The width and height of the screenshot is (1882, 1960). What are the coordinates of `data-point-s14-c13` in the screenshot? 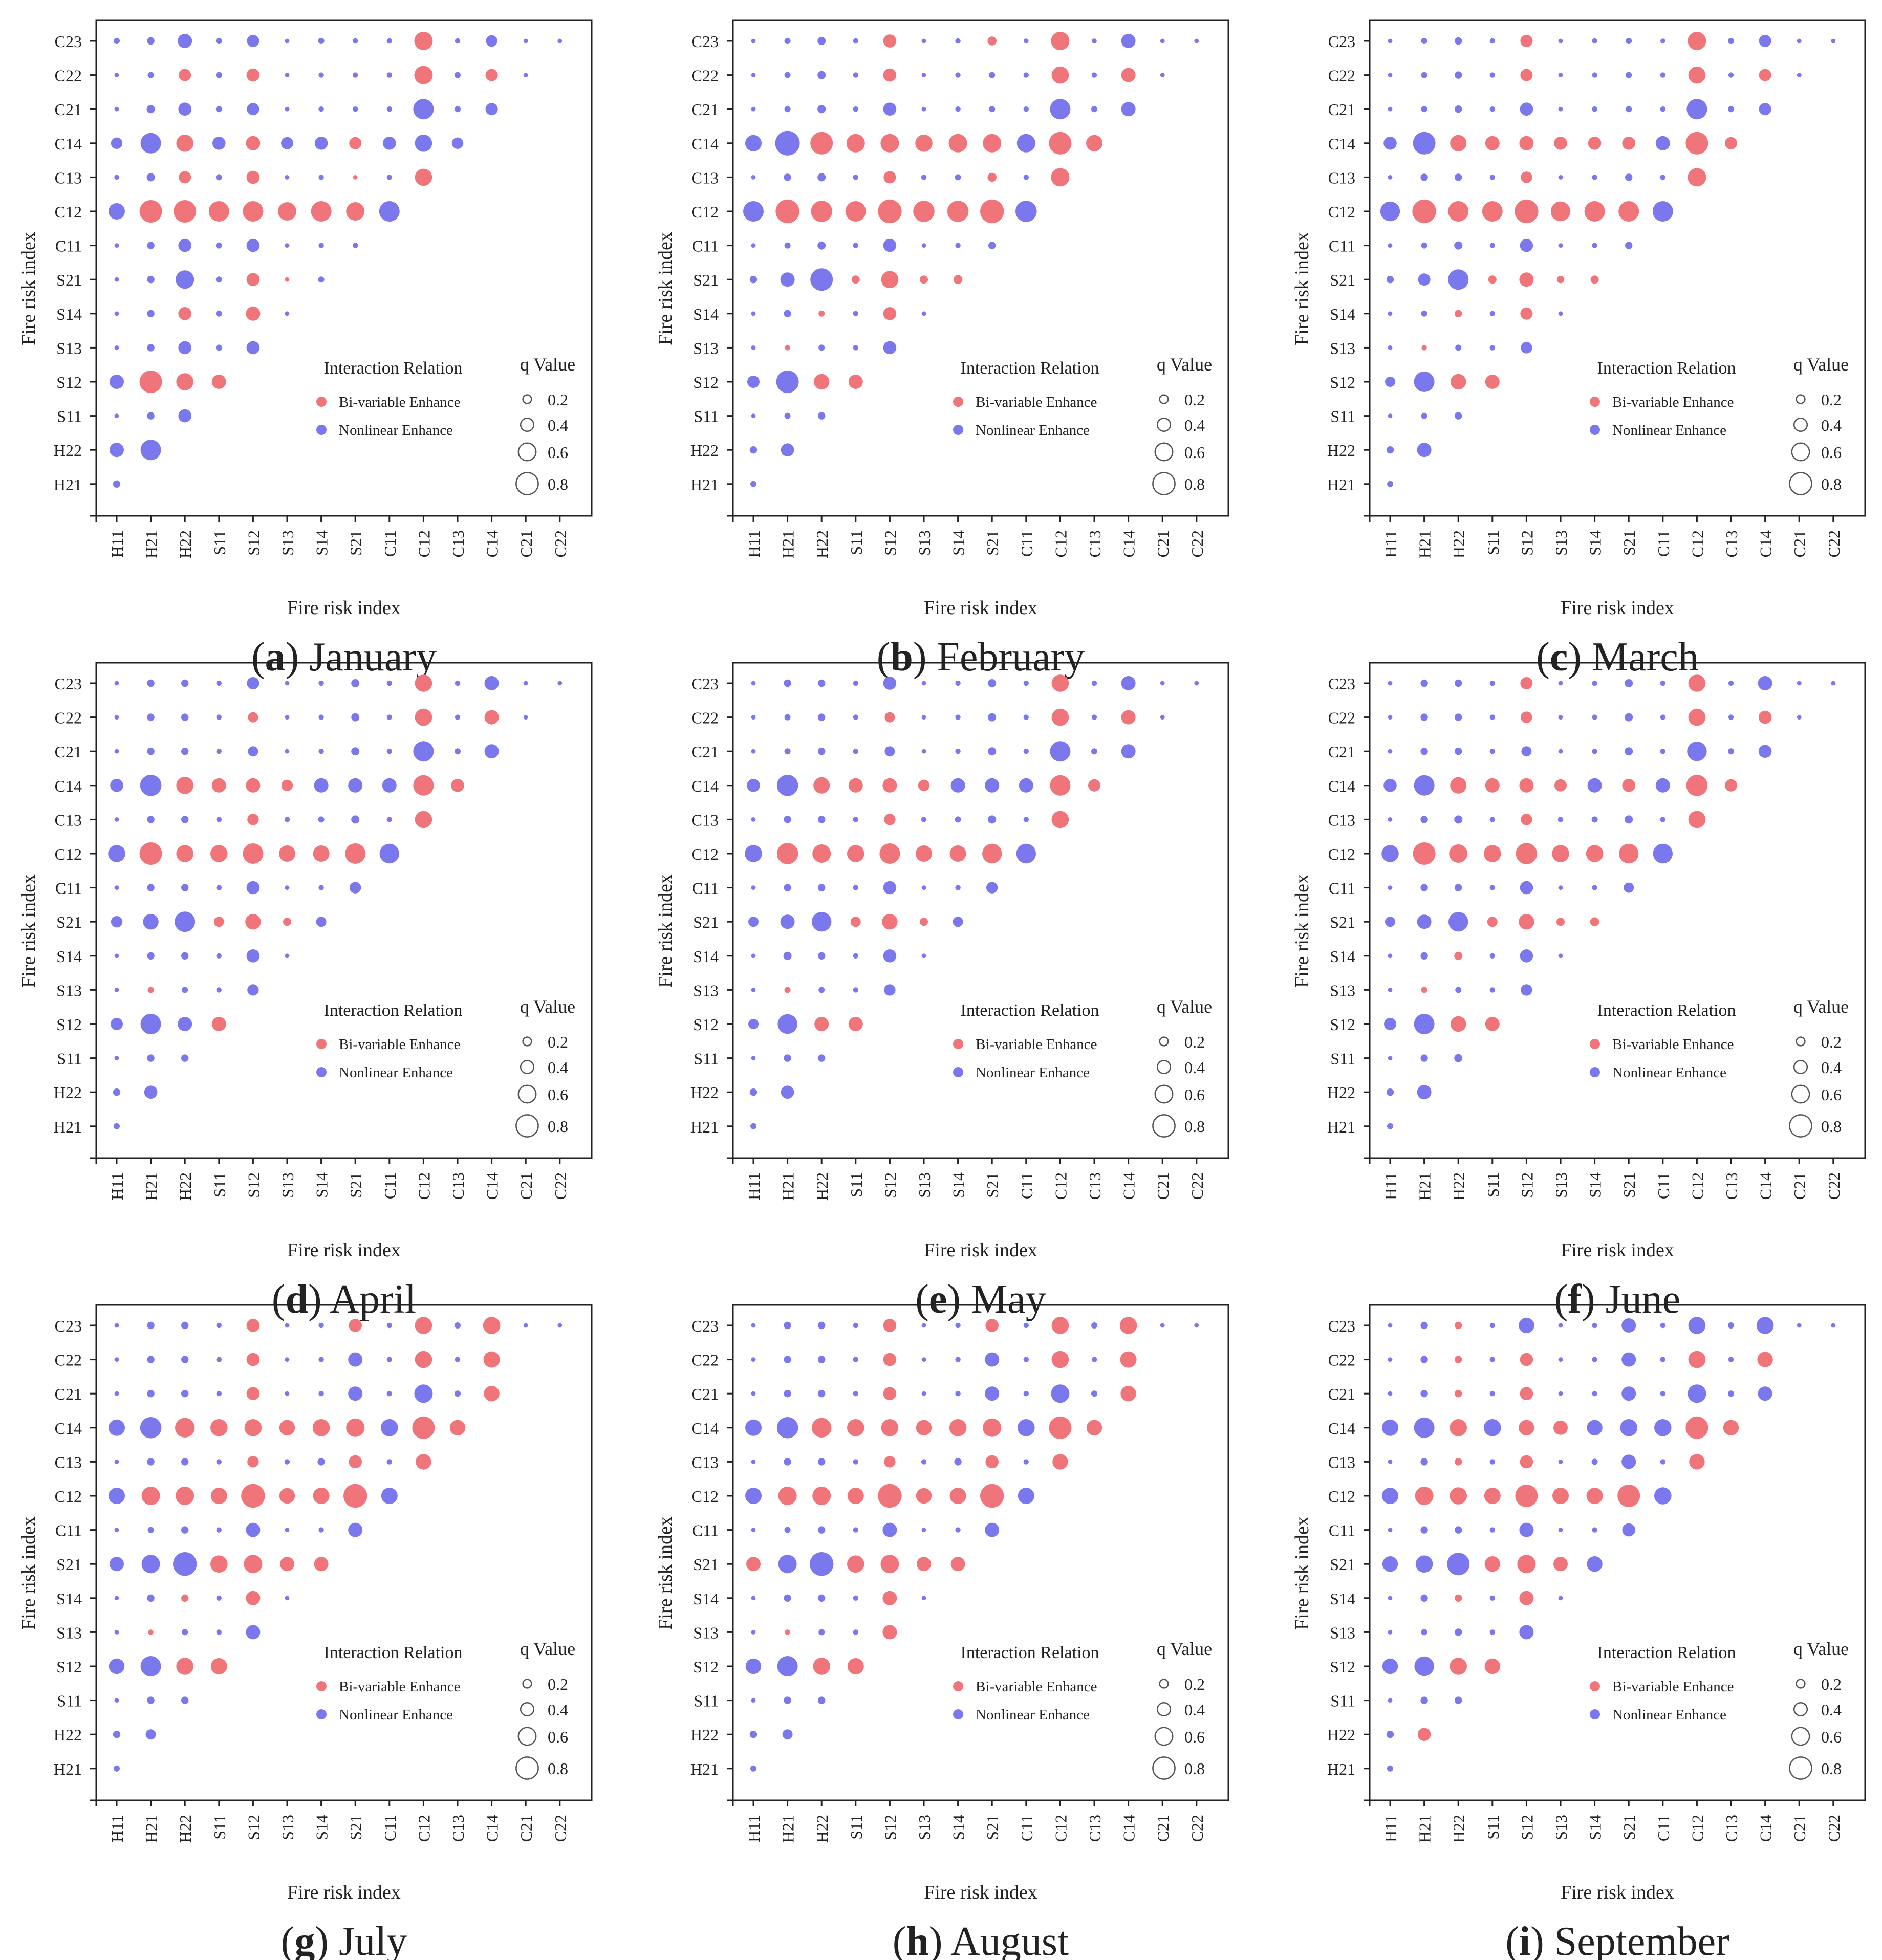 It's located at (1594, 819).